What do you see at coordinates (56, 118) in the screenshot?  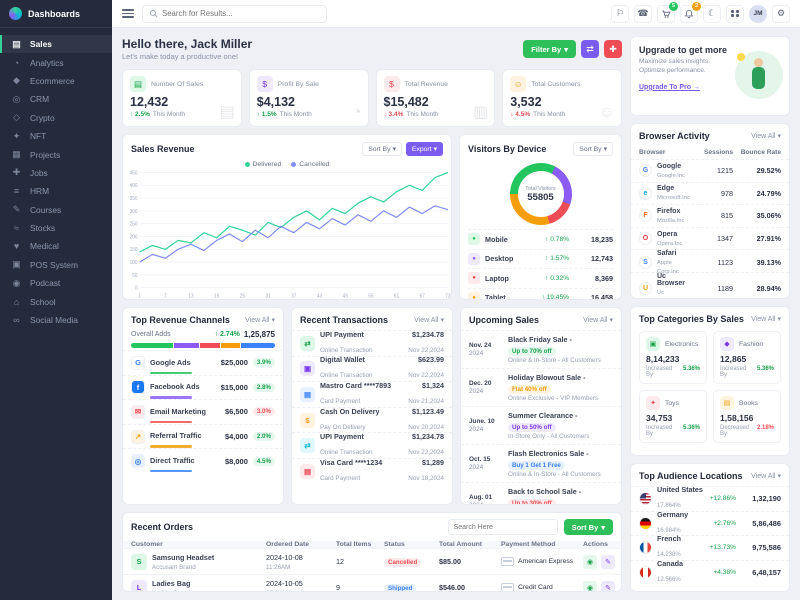 I see `sidebar-item: ◇ Crypto` at bounding box center [56, 118].